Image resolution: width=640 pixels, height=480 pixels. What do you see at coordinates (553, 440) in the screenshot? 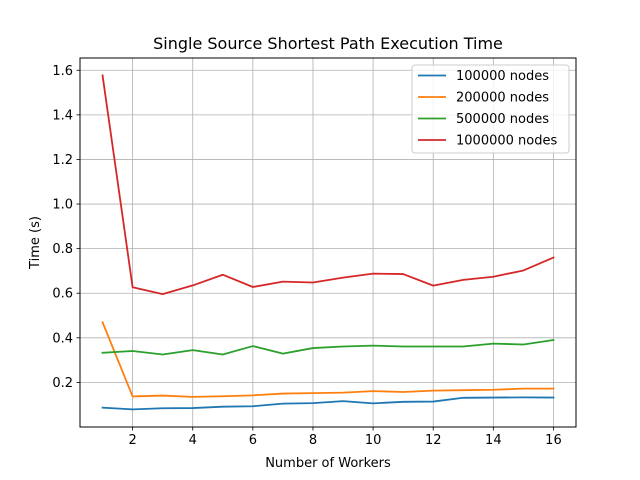
I see `x-tick-label: 16` at bounding box center [553, 440].